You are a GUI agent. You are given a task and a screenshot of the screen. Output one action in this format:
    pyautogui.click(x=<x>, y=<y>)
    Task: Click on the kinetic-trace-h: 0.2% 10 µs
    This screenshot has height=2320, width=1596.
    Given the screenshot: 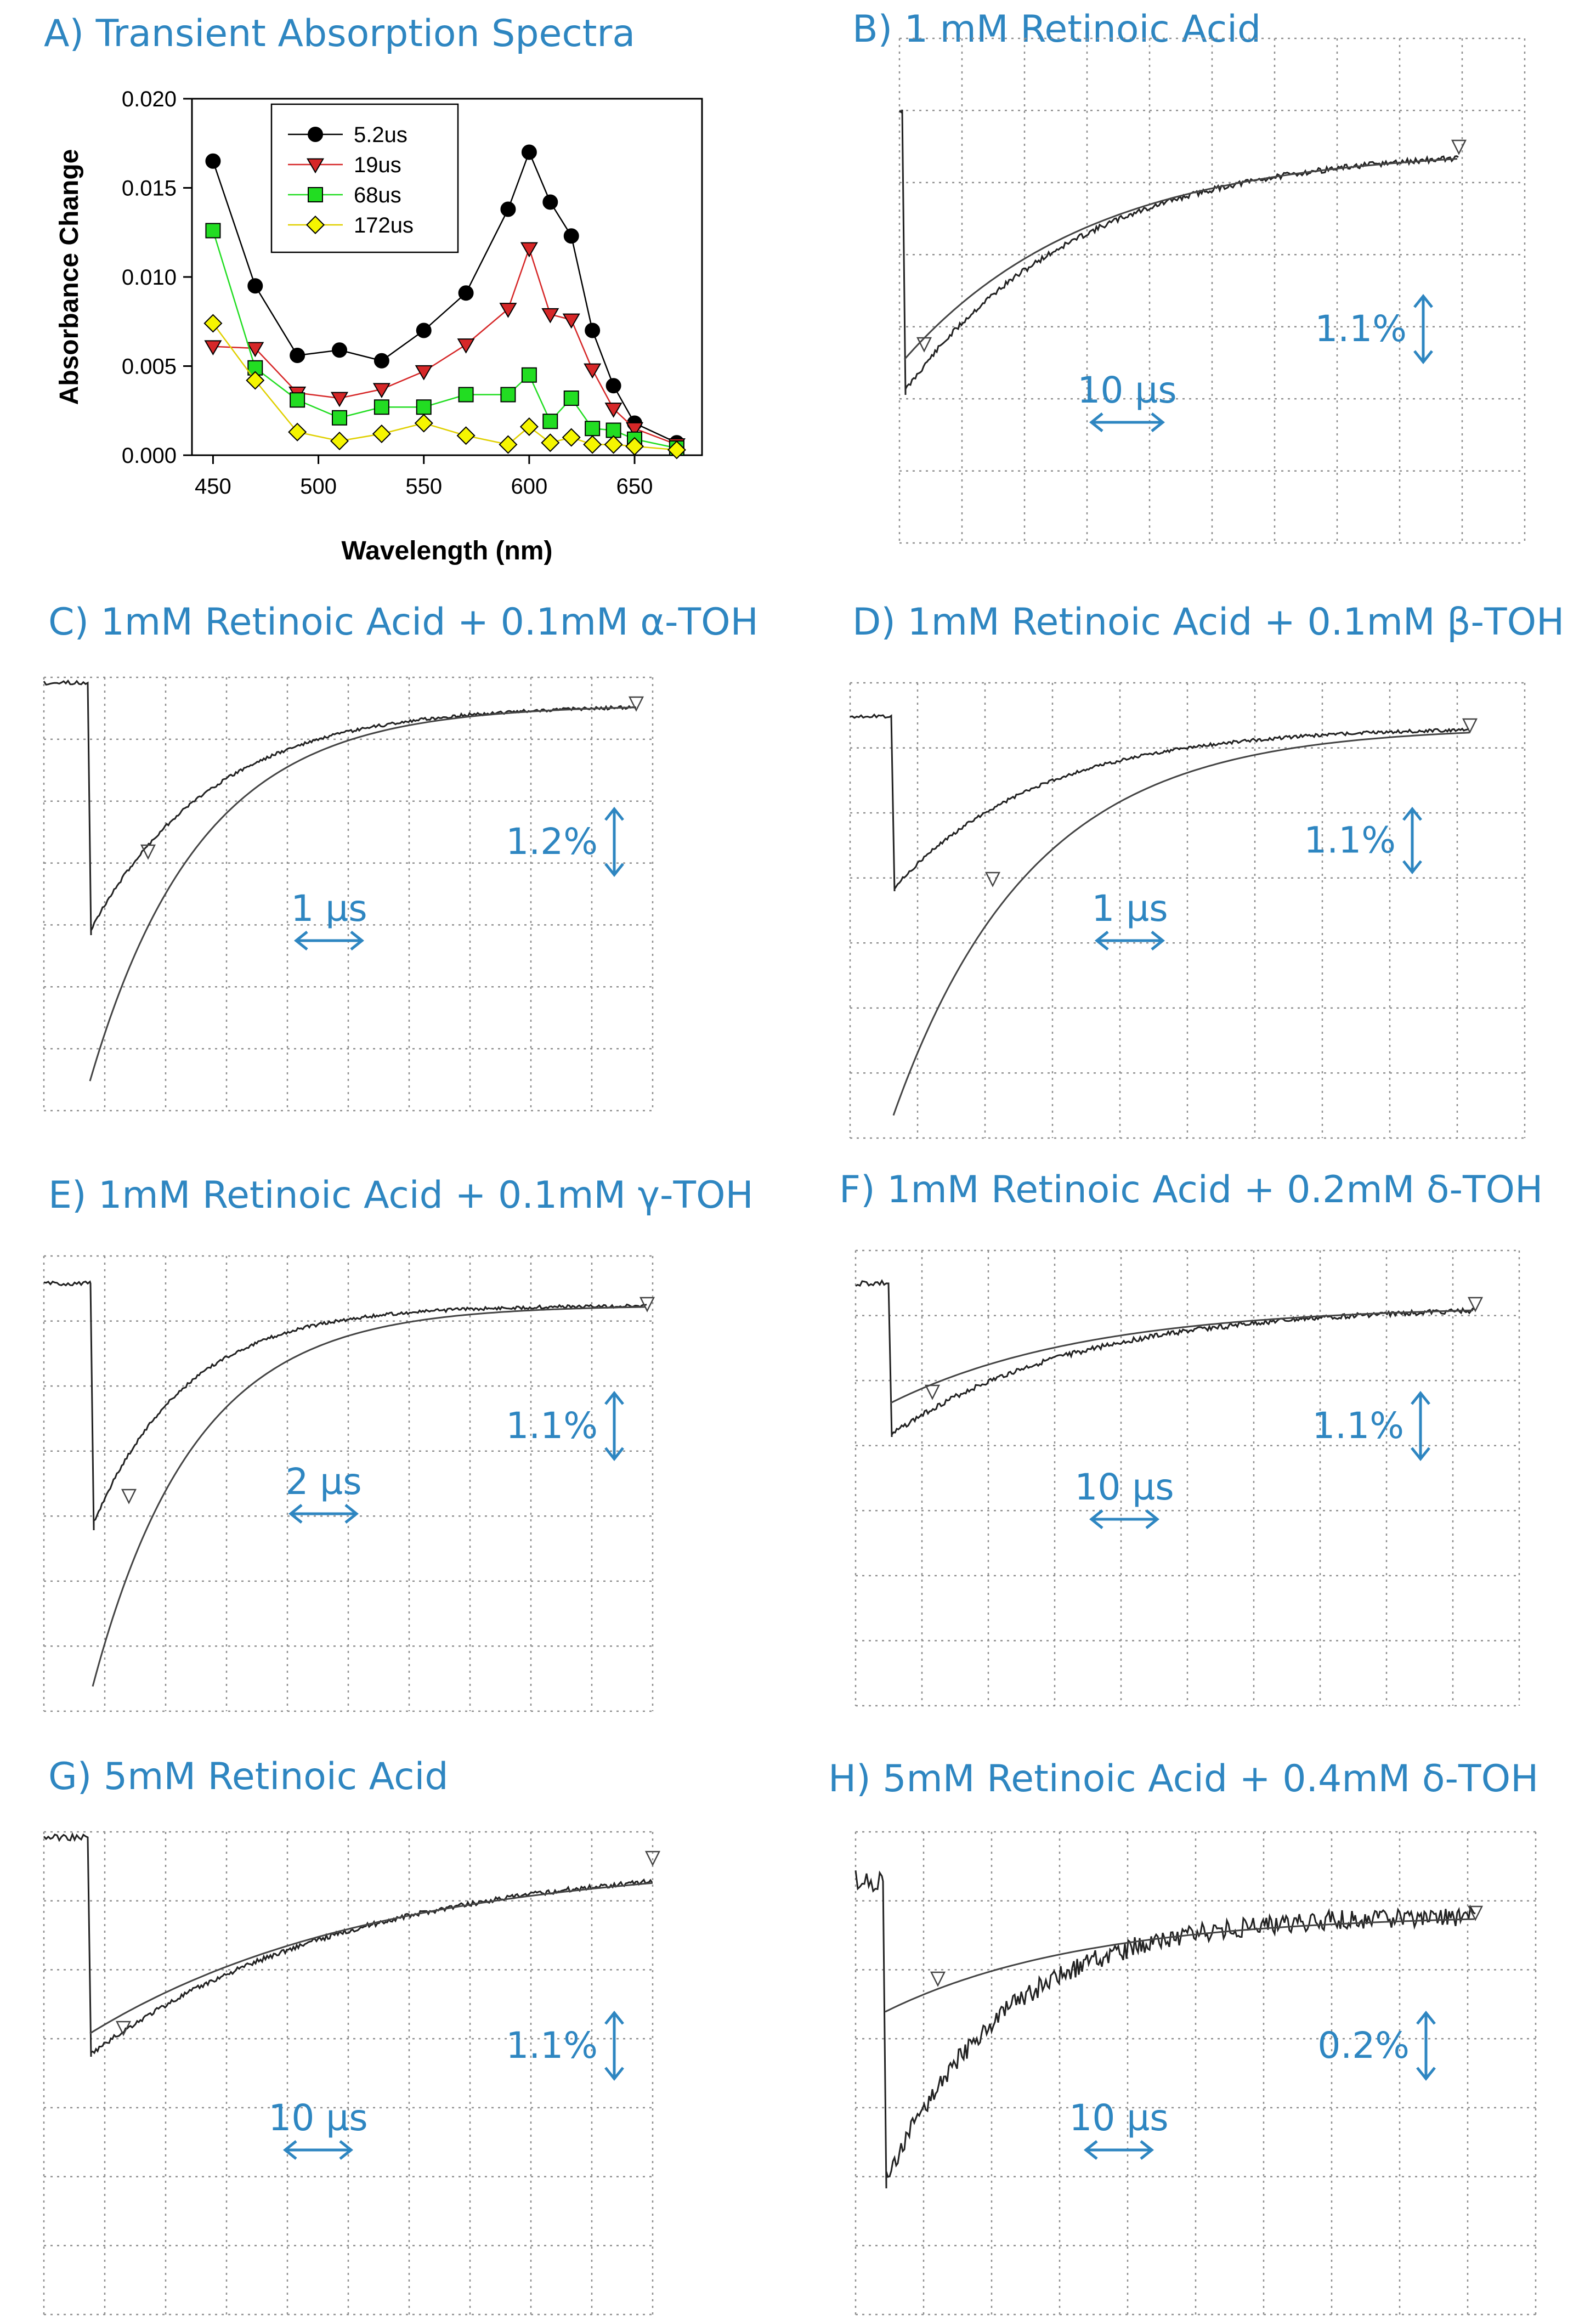 What is the action you would take?
    pyautogui.click(x=1195, y=2073)
    